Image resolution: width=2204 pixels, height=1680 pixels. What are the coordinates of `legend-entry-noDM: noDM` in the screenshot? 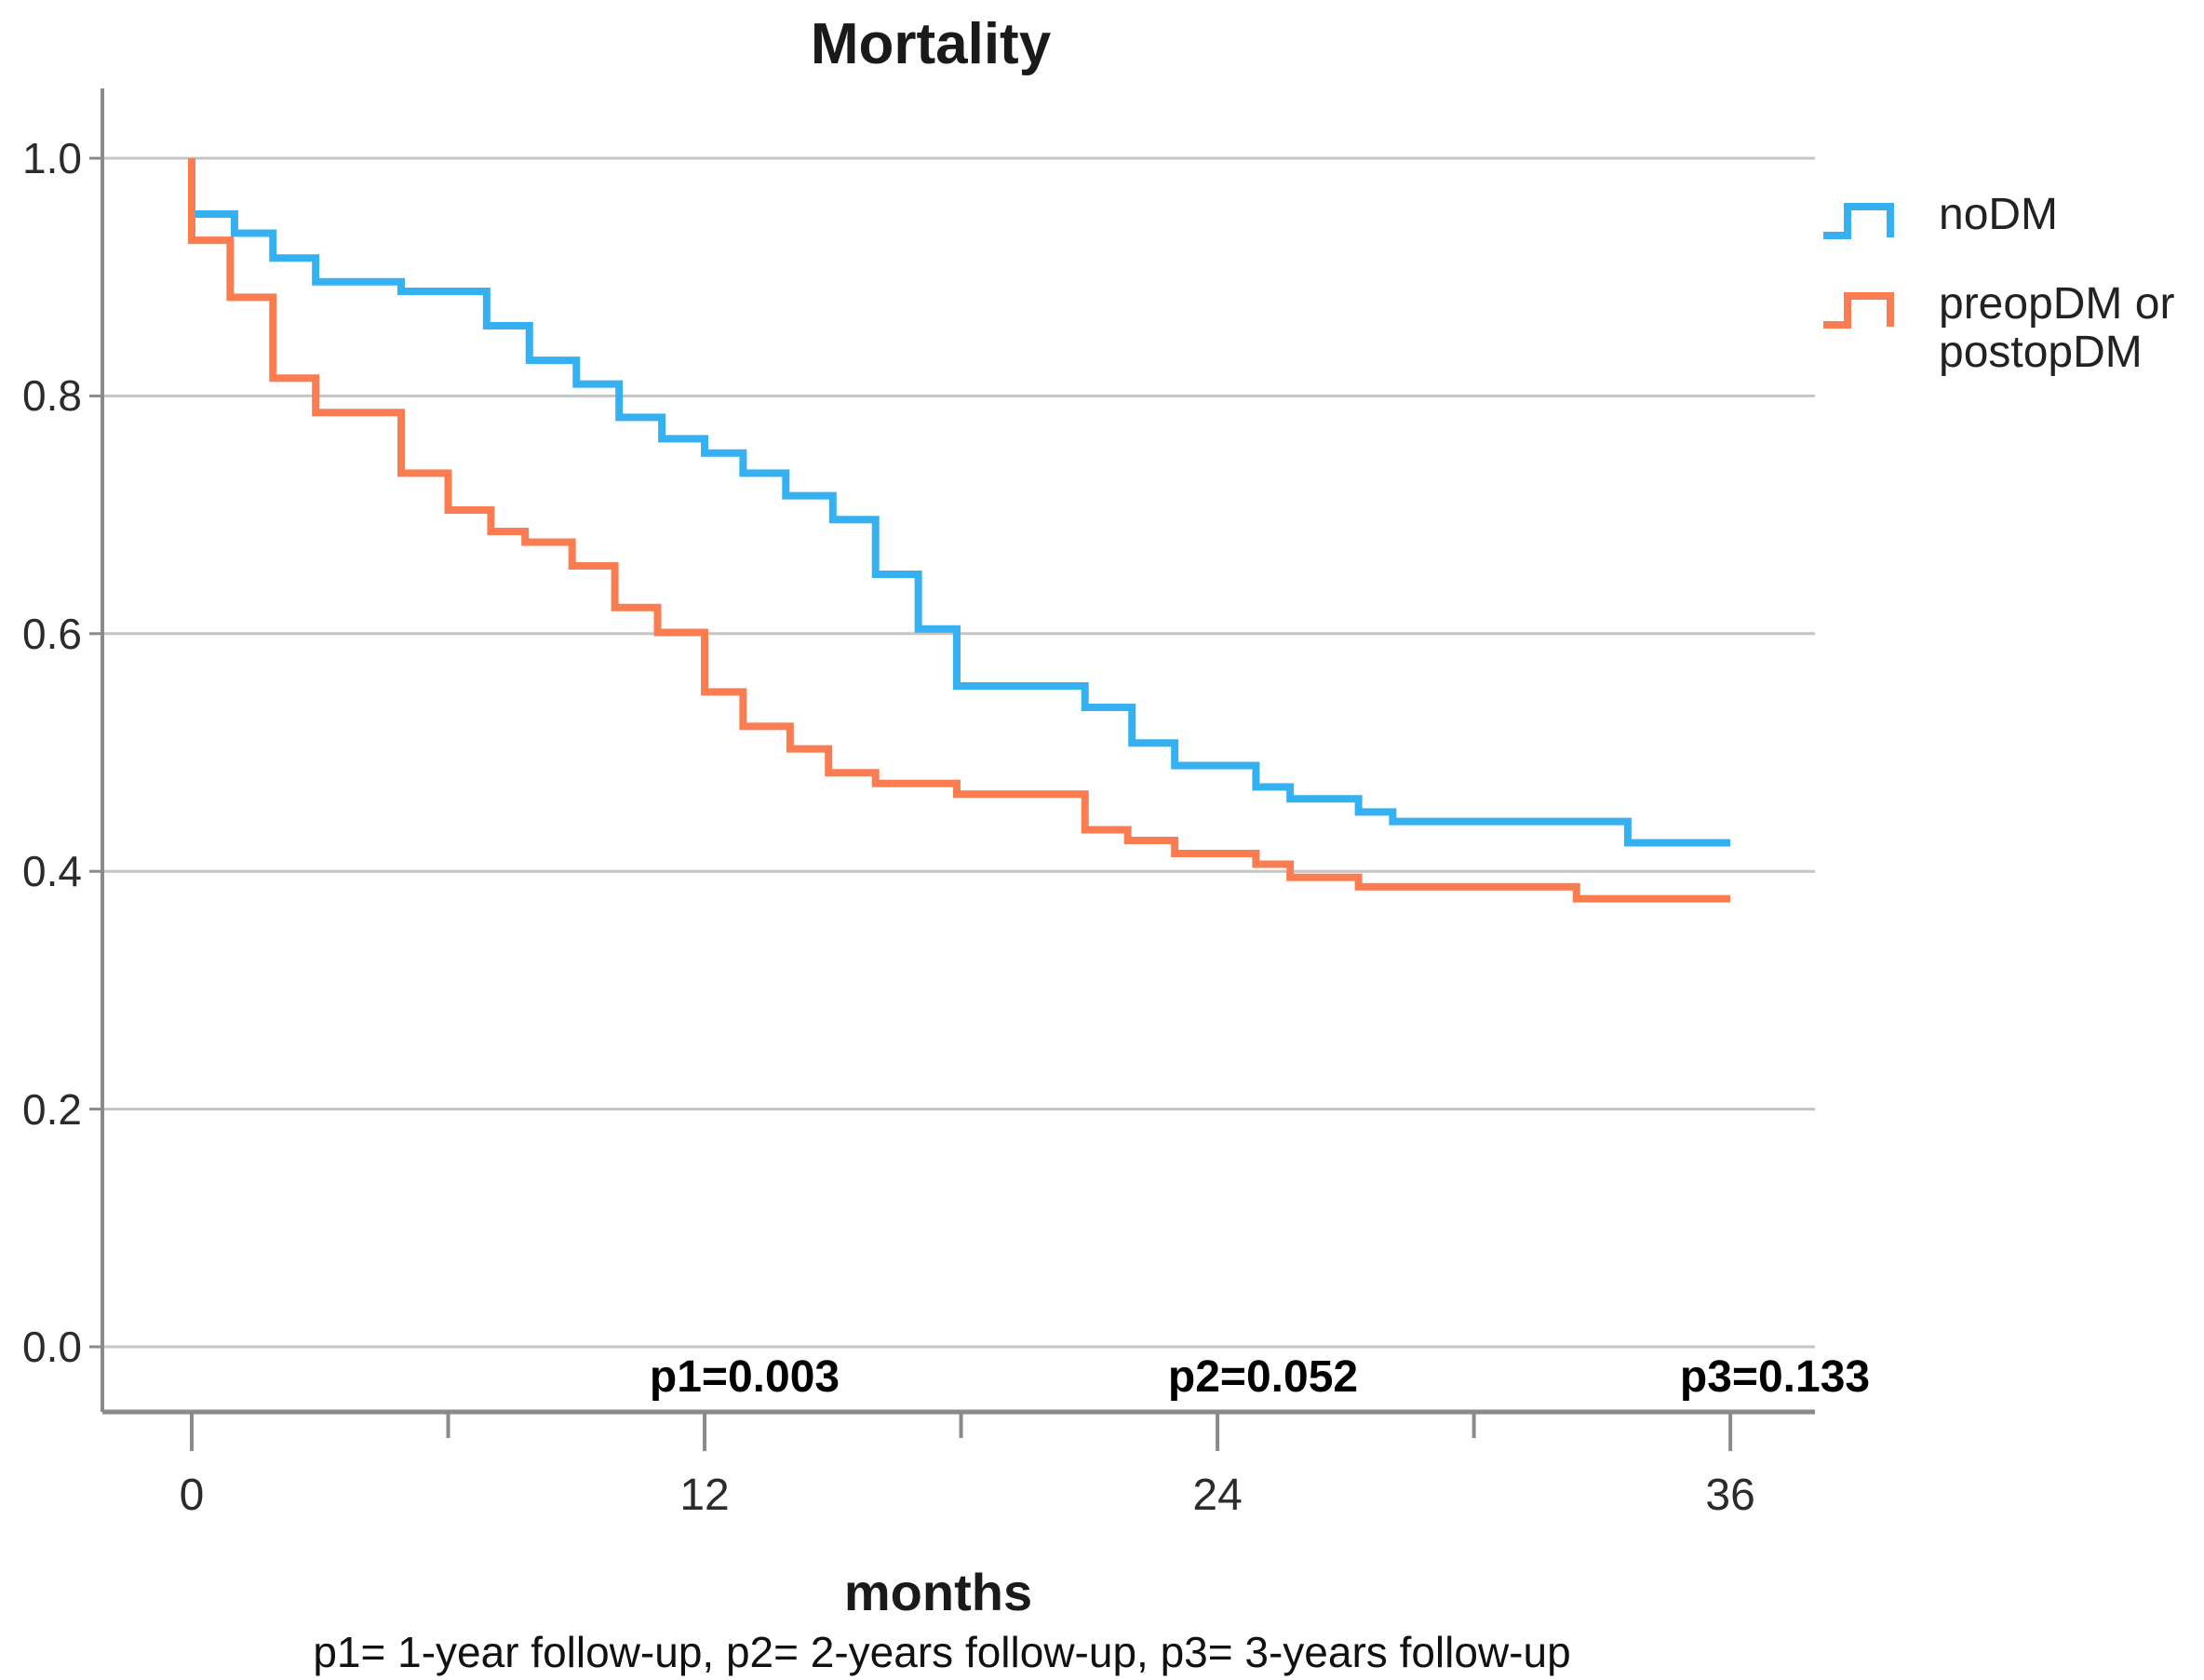 It's located at (1997, 220).